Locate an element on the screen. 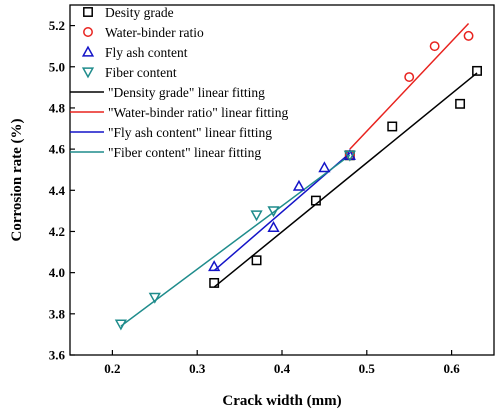 Image resolution: width=498 pixels, height=414 pixels. legend-label: Fly ash content is located at coordinates (146, 52).